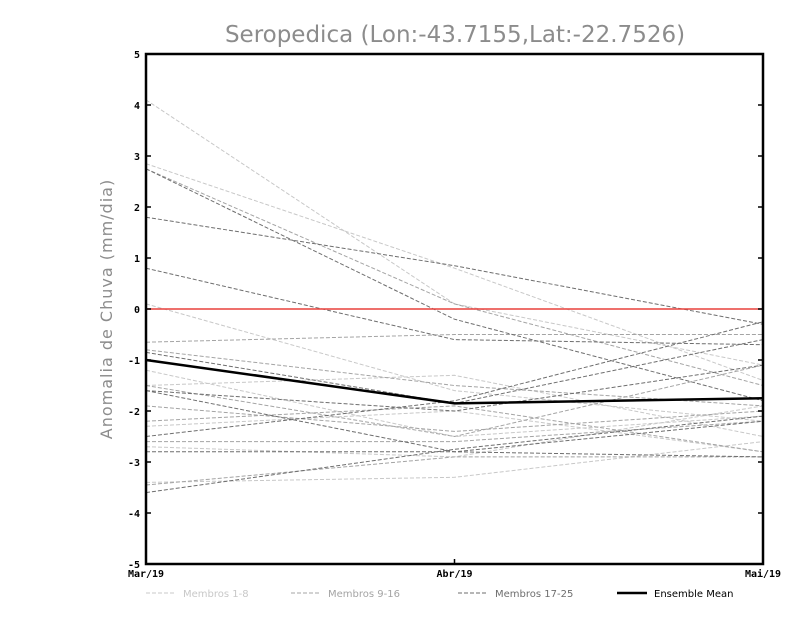 This screenshot has height=618, width=800. Describe the element at coordinates (134, 412) in the screenshot. I see `y-tick-label: -2` at that location.